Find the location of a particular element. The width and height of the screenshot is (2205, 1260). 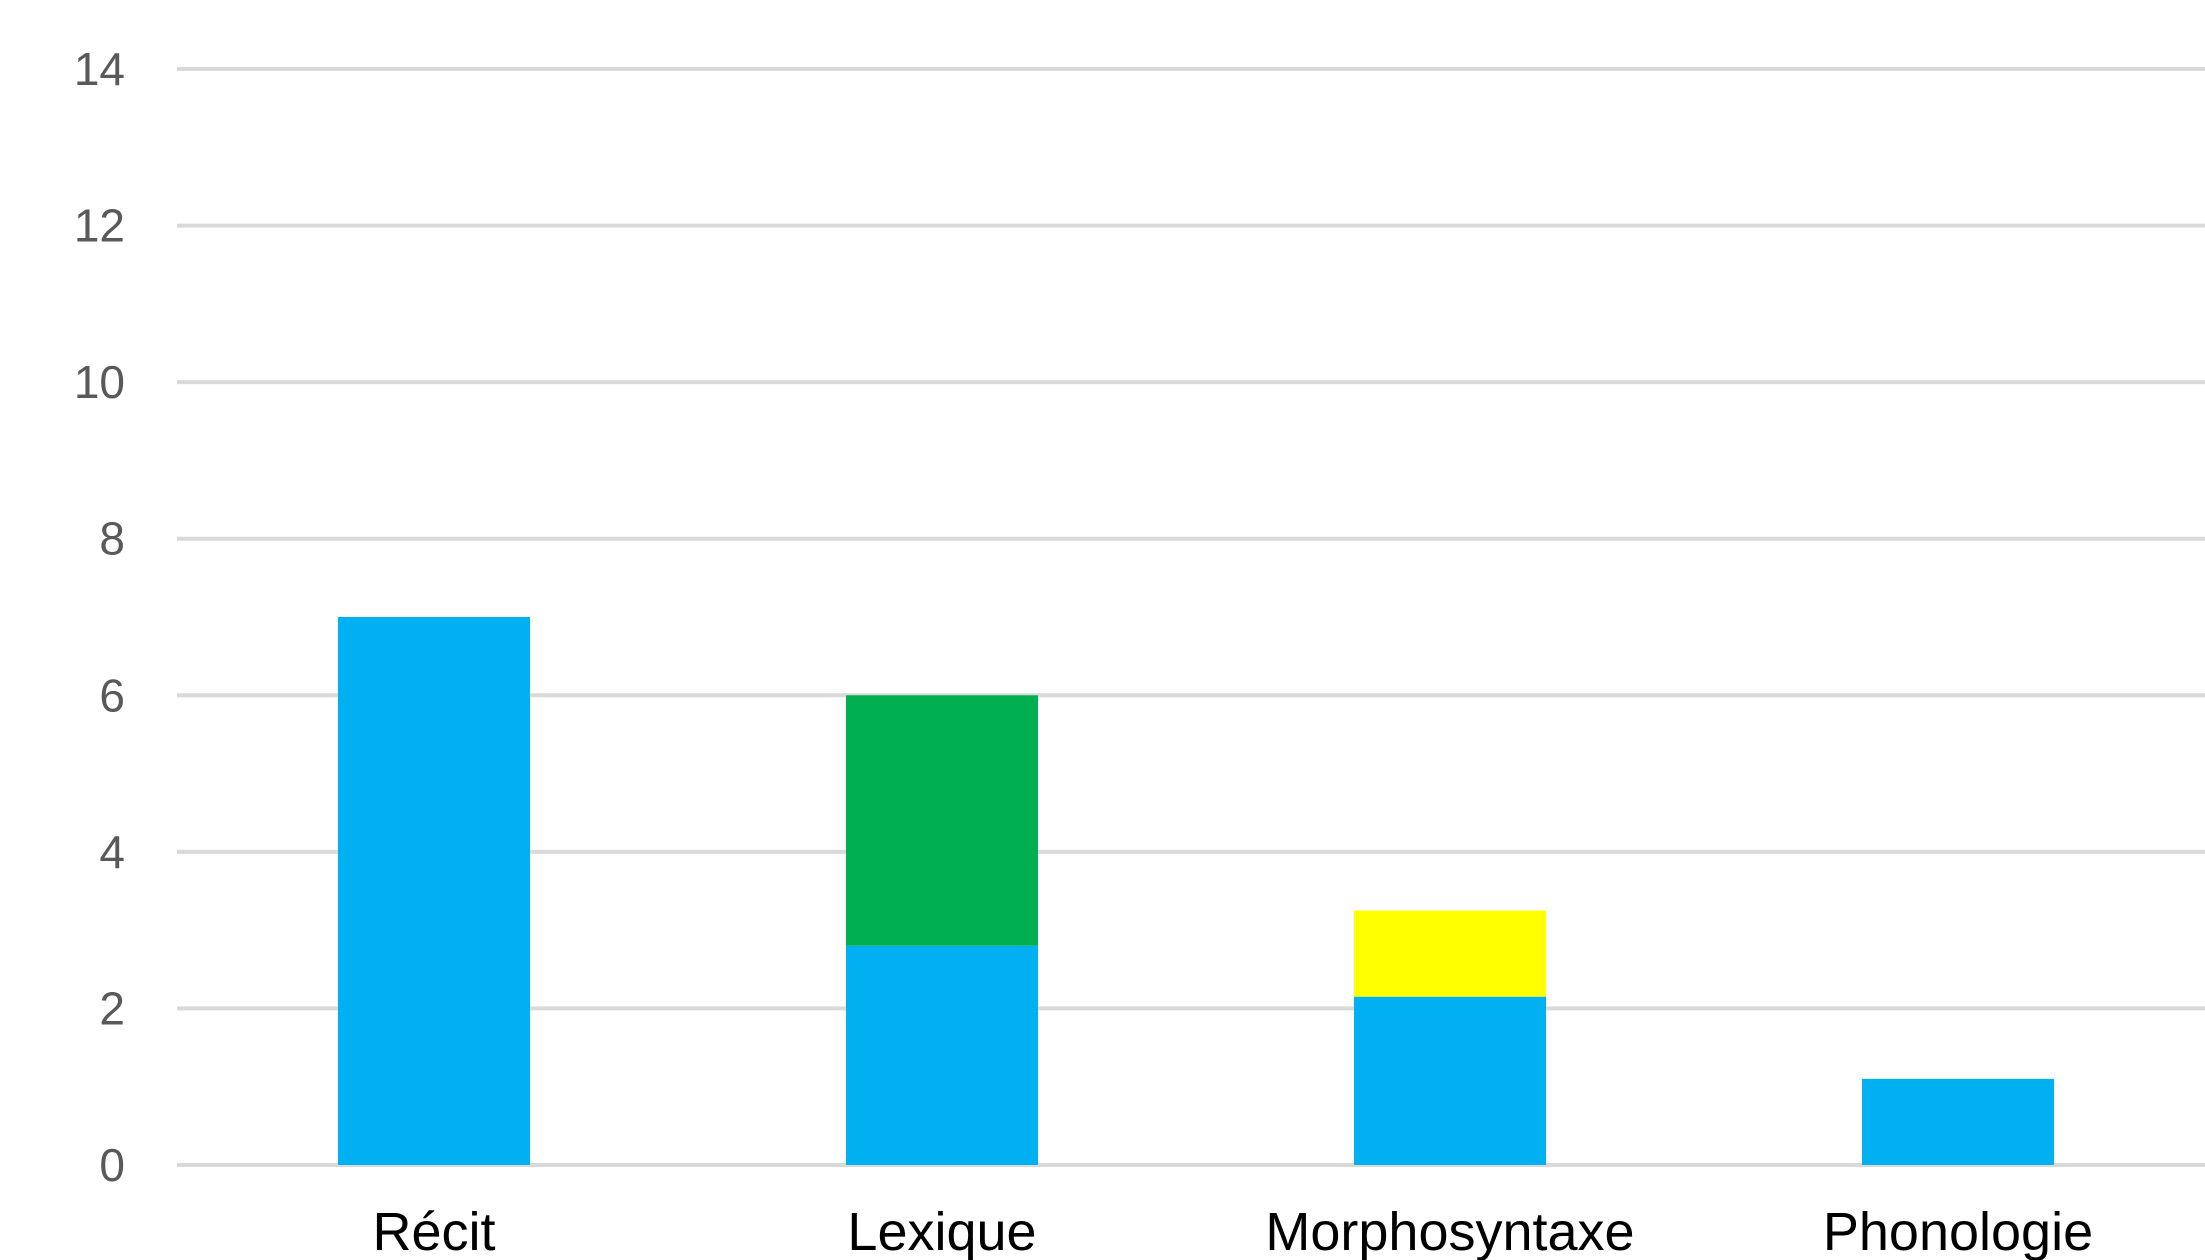

x-axis-tick-labels: Récit Lexique Morphosyntaxe Phonologie is located at coordinates (1232, 1231).